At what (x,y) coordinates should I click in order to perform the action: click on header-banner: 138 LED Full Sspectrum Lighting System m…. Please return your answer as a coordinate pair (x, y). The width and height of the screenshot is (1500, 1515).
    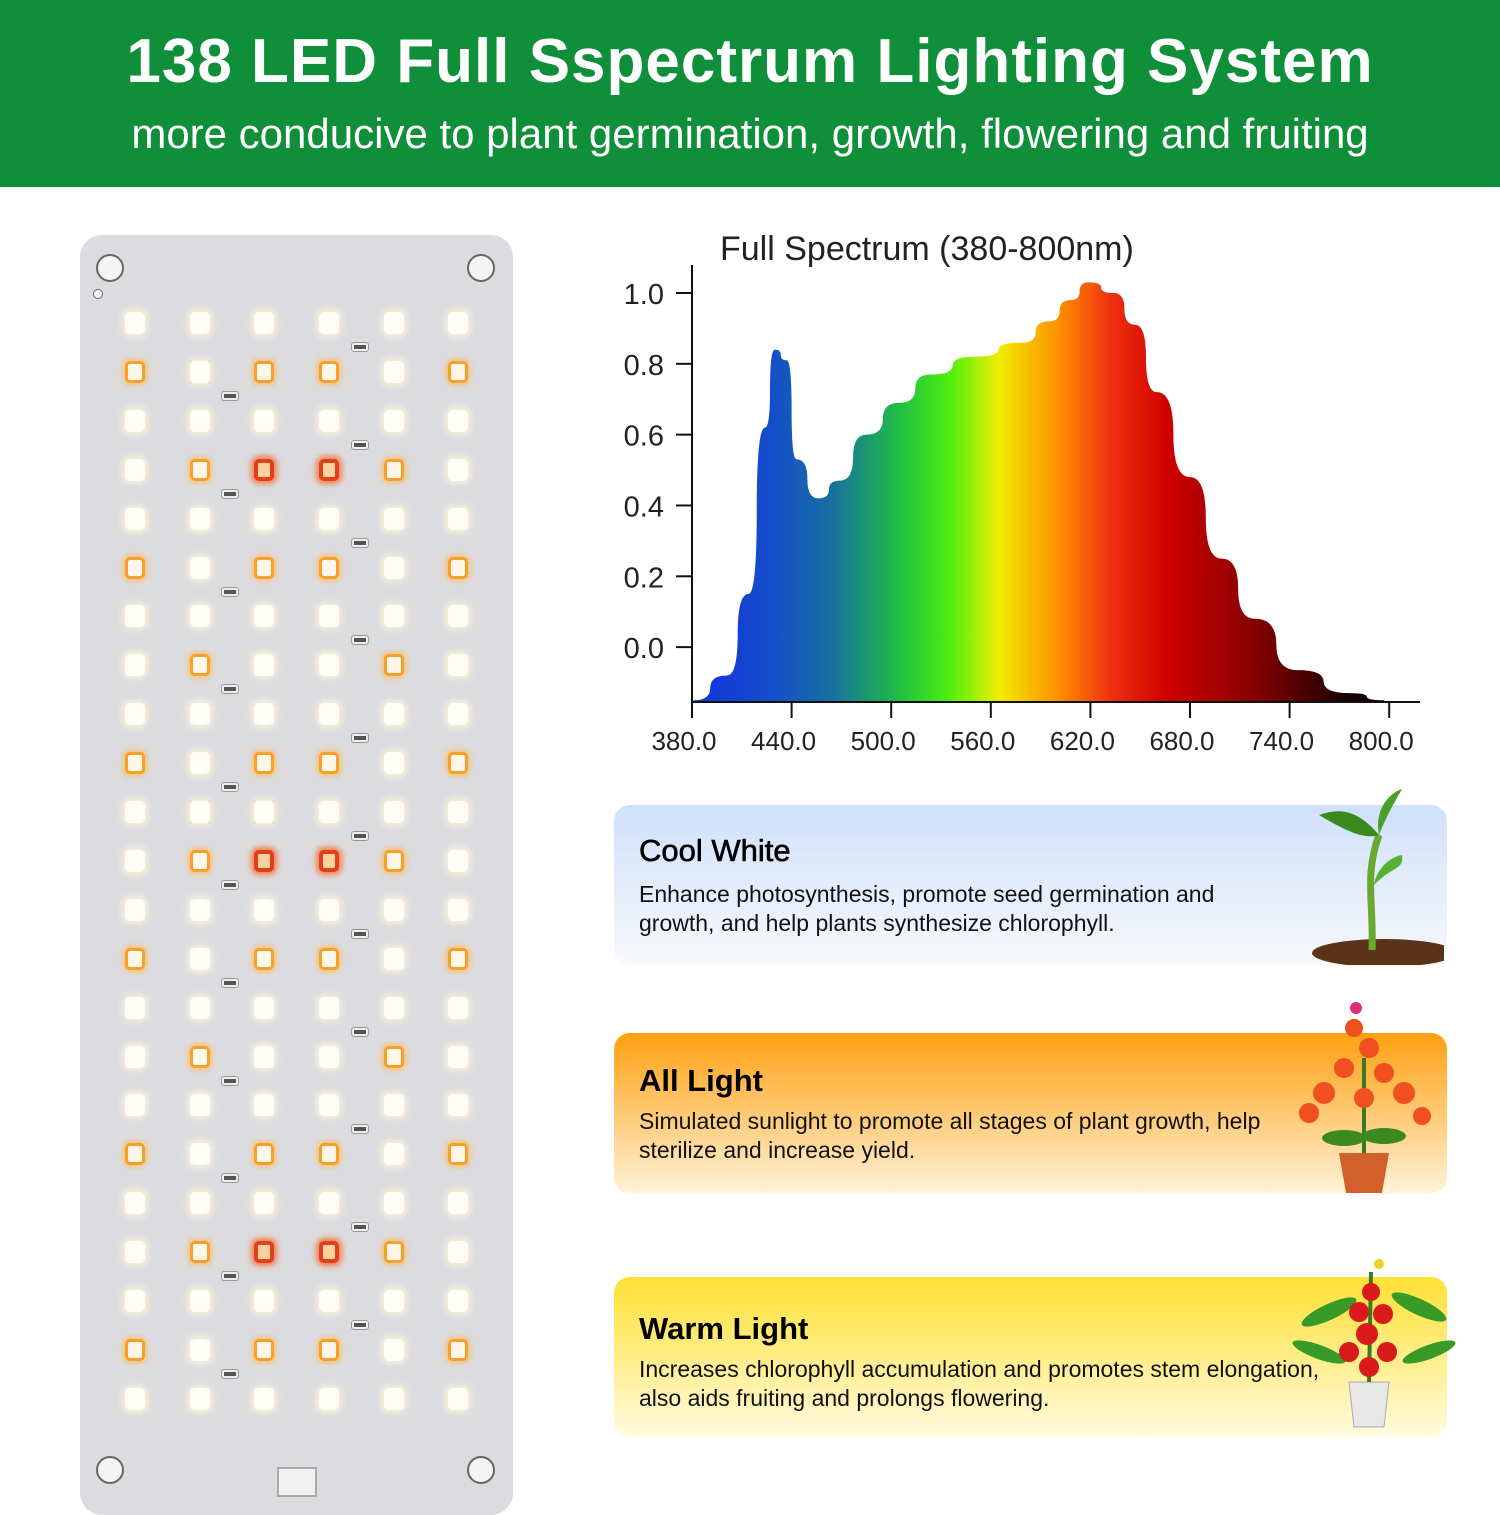
    Looking at the image, I should click on (750, 93).